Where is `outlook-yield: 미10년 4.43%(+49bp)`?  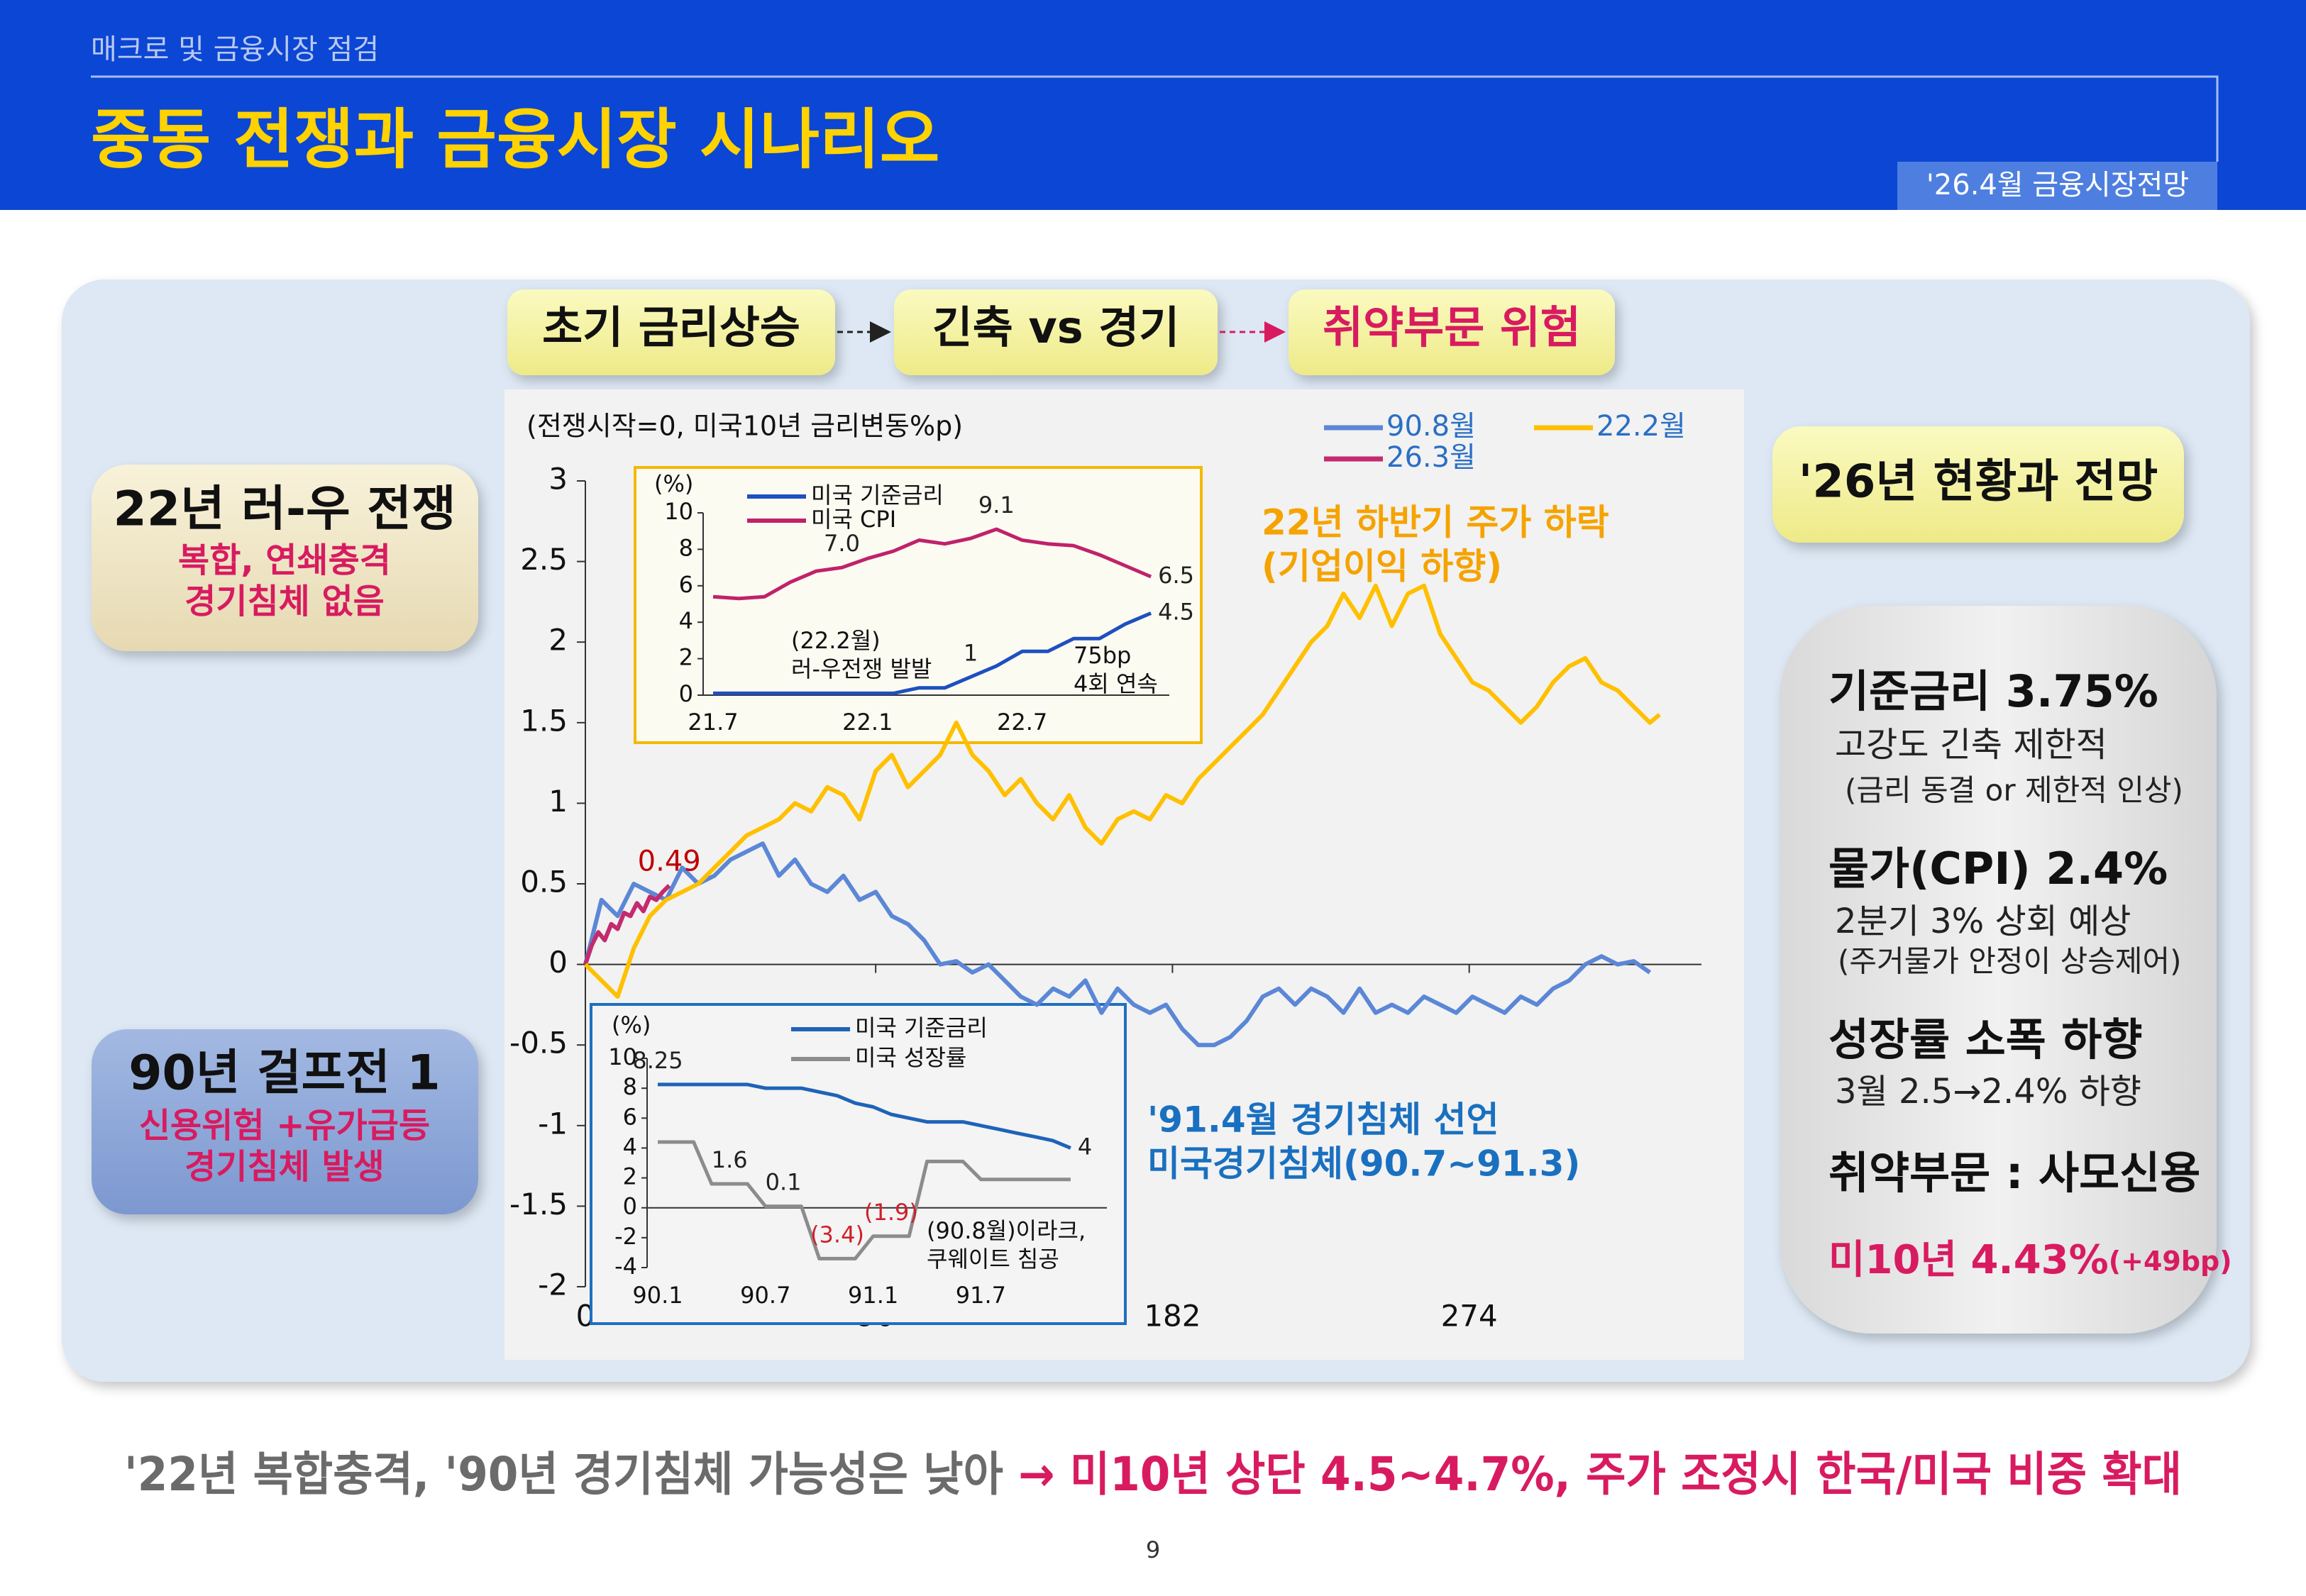
outlook-yield: 미10년 4.43%(+49bp) is located at coordinates (2030, 1260).